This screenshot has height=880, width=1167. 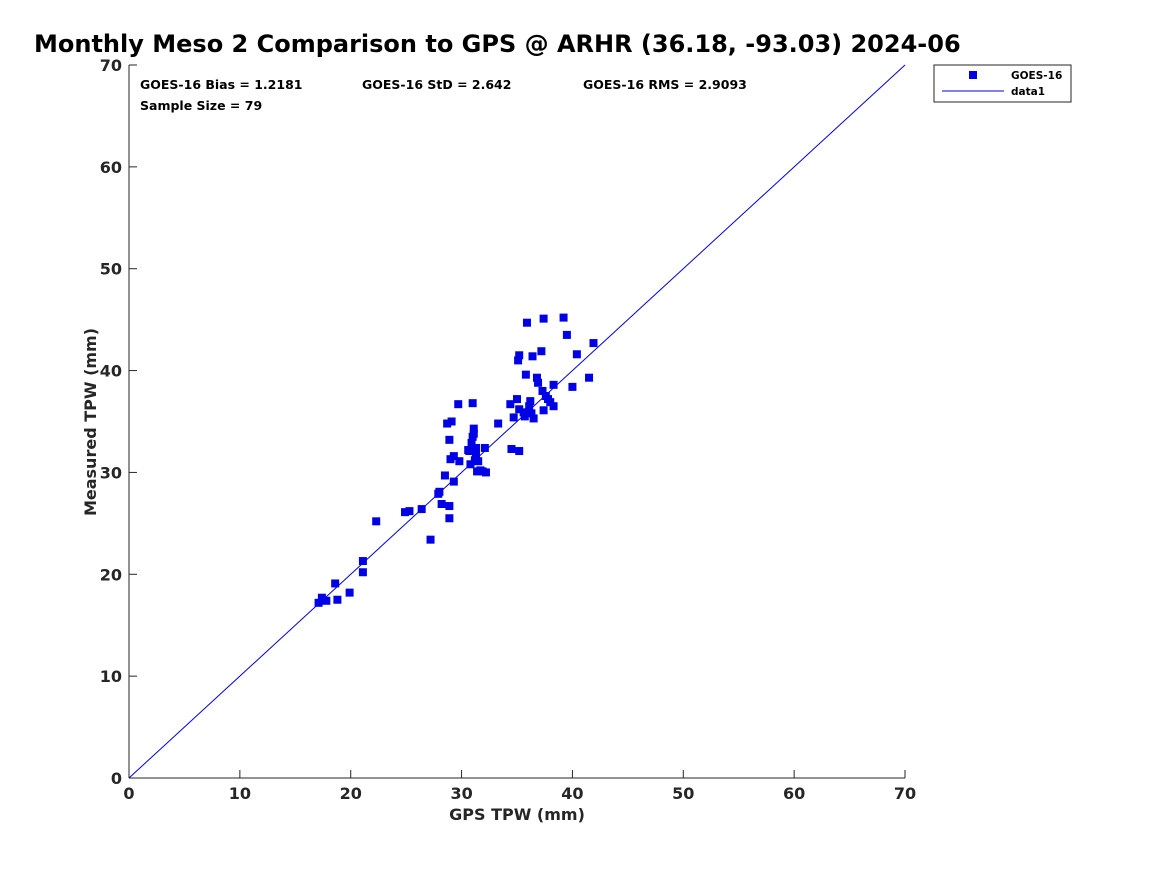 I want to click on legend-label-goes16: GOES-16, so click(x=1036, y=76).